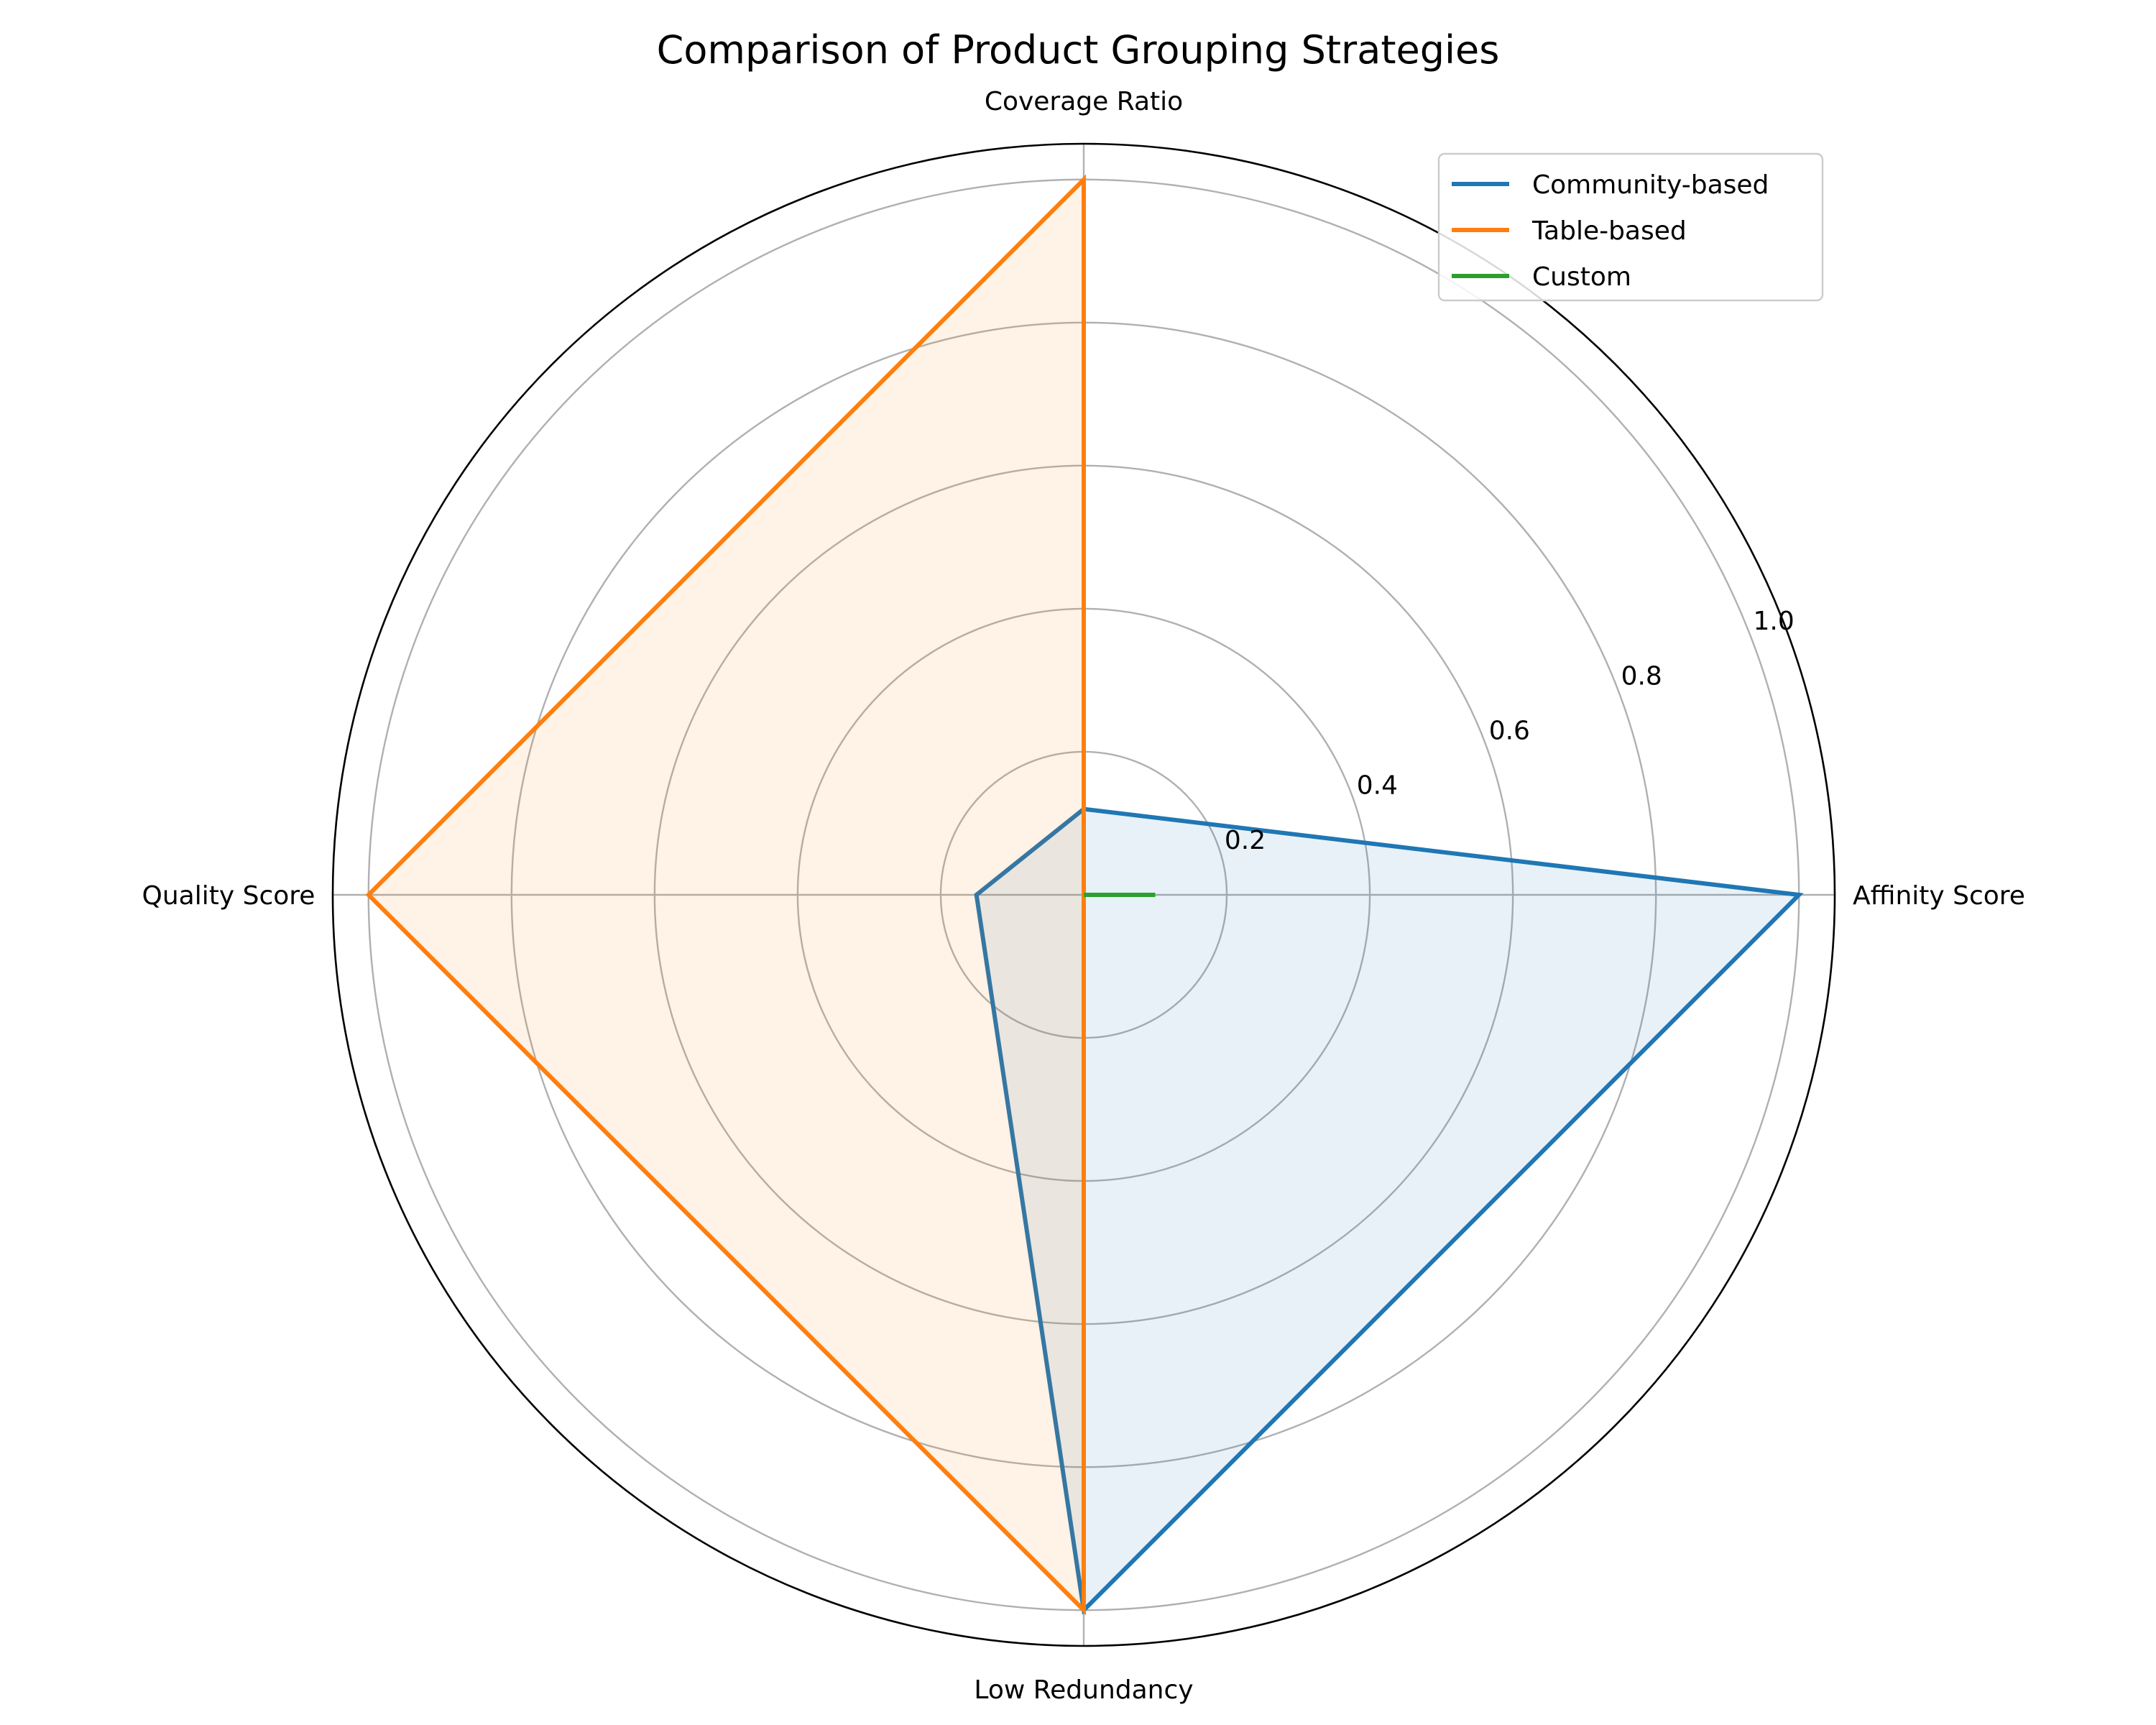  I want to click on legend-frame, so click(1631, 227).